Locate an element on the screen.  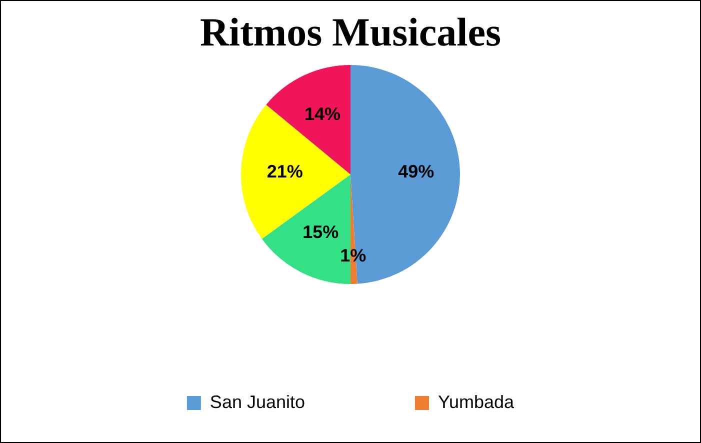
data-label: 21% is located at coordinates (284, 171).